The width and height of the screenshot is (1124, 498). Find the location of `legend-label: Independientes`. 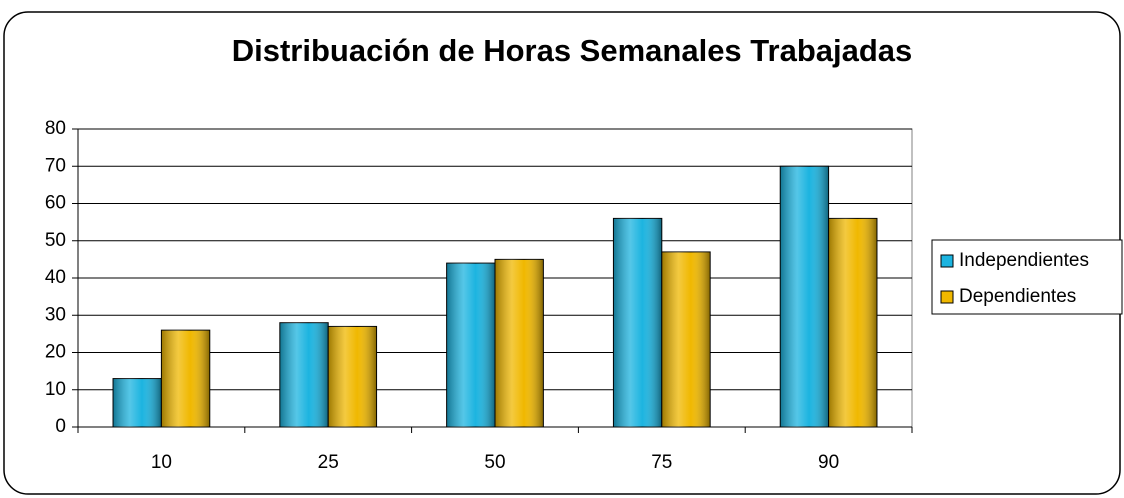

legend-label: Independientes is located at coordinates (1024, 260).